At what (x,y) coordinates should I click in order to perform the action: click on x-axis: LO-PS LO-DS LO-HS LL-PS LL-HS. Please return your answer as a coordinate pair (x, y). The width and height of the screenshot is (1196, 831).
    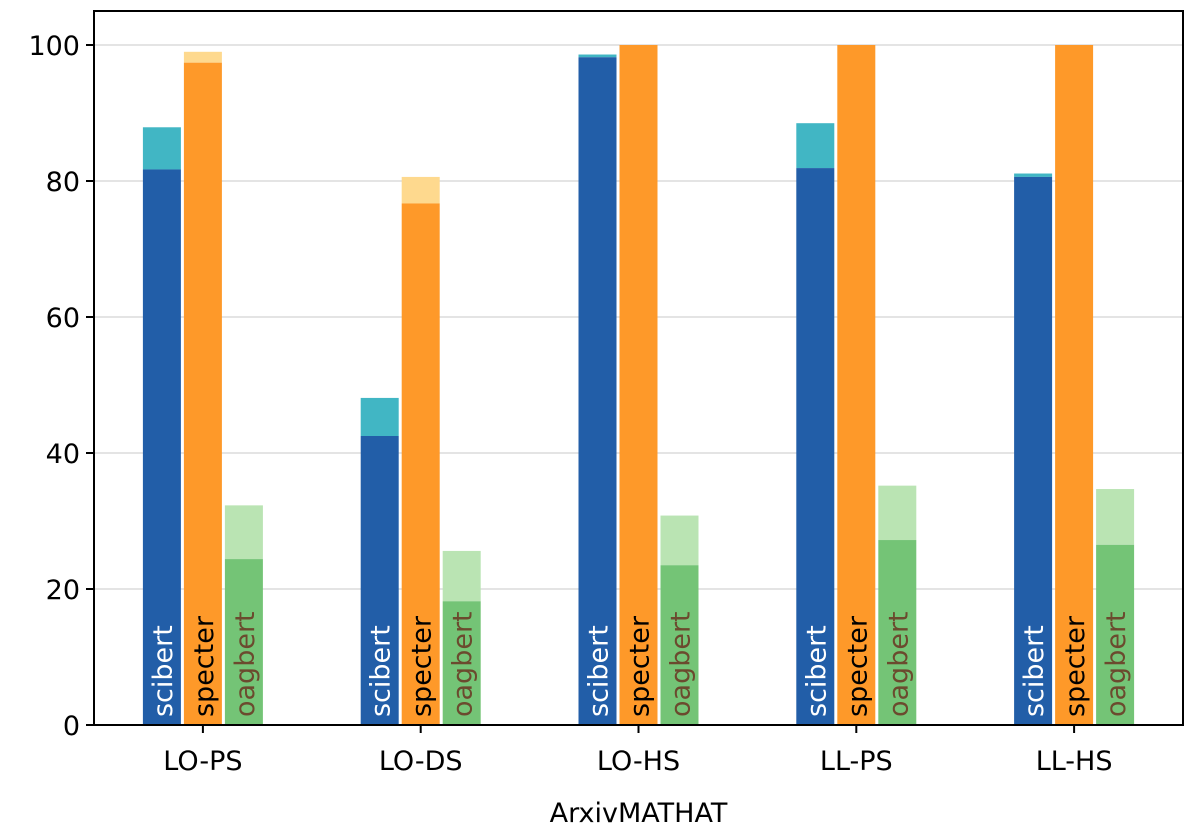
    Looking at the image, I should click on (637, 751).